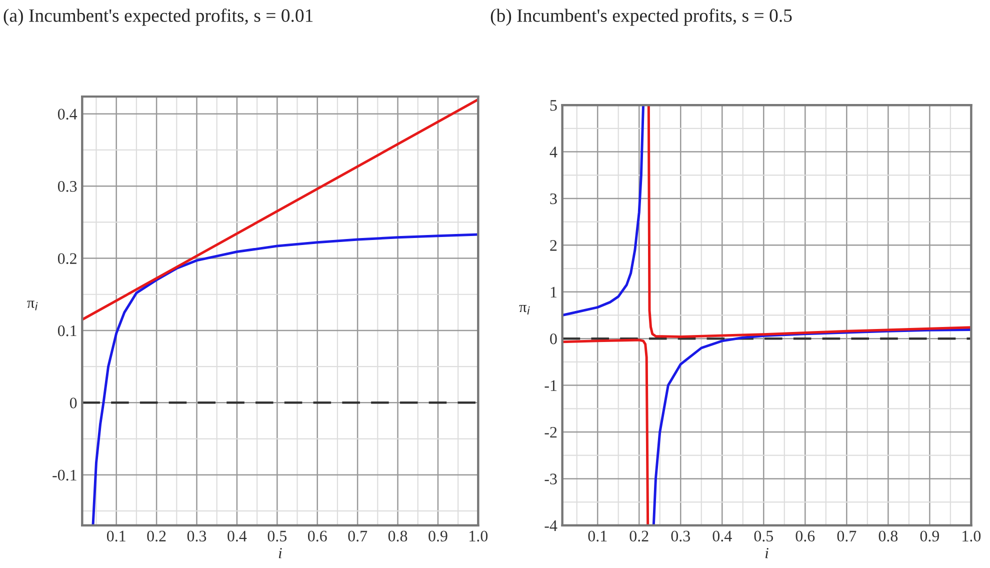 The height and width of the screenshot is (568, 990). I want to click on y-tick-label: 1, so click(553, 292).